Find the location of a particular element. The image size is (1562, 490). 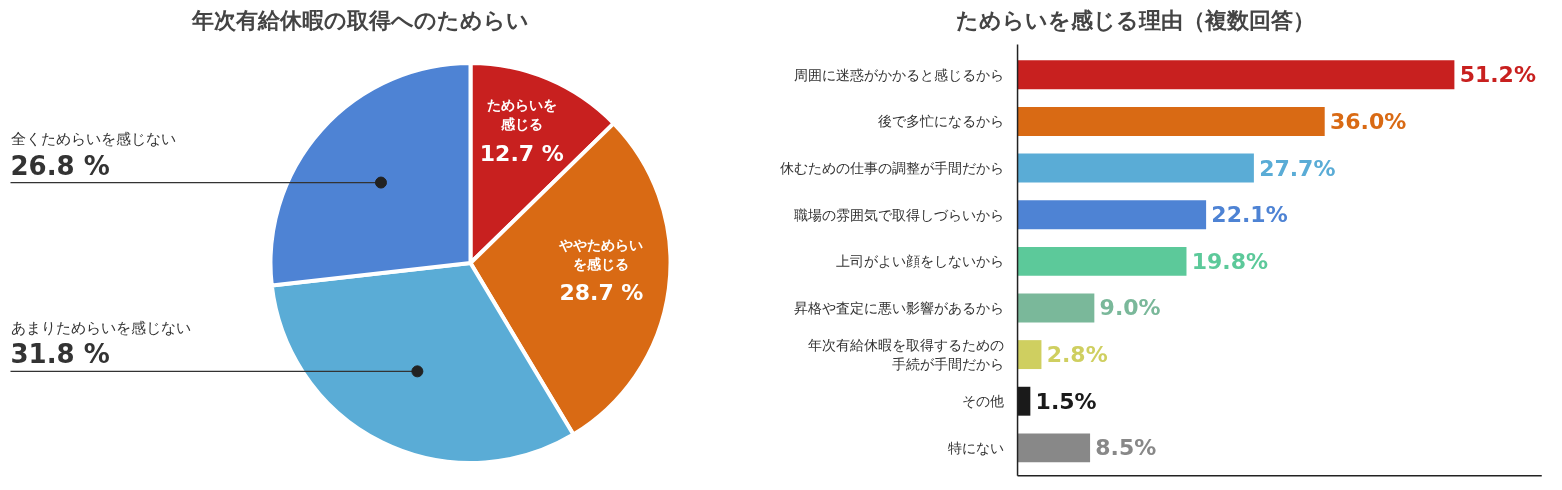

data-label: 22.1% is located at coordinates (1249, 215).